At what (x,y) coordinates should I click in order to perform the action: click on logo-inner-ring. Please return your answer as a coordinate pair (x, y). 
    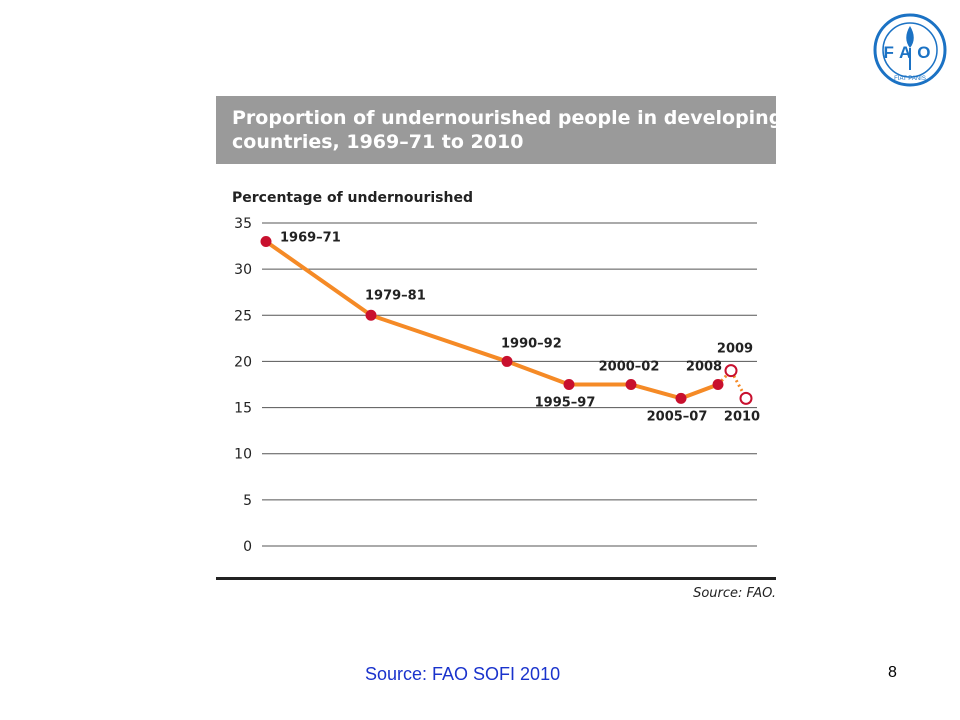
    Looking at the image, I should click on (910, 50).